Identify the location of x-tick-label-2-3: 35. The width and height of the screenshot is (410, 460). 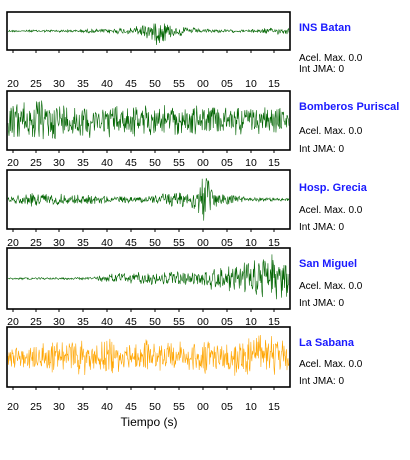
(83, 243).